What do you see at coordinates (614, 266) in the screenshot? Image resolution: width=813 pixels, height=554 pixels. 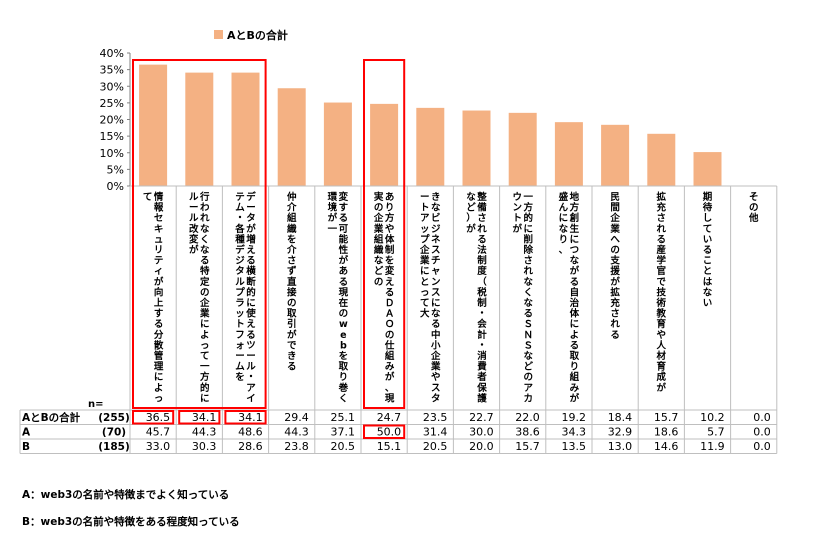 I see `category-label: 民間企業への支援が拡充される` at bounding box center [614, 266].